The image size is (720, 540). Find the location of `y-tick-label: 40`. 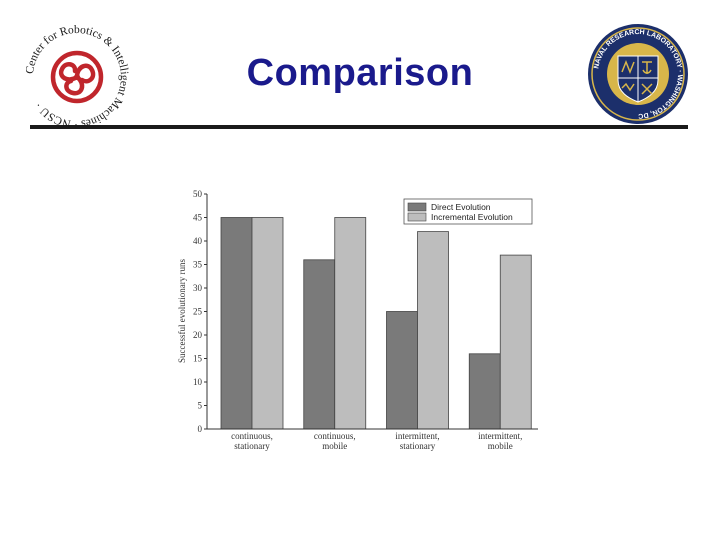

y-tick-label: 40 is located at coordinates (198, 241).